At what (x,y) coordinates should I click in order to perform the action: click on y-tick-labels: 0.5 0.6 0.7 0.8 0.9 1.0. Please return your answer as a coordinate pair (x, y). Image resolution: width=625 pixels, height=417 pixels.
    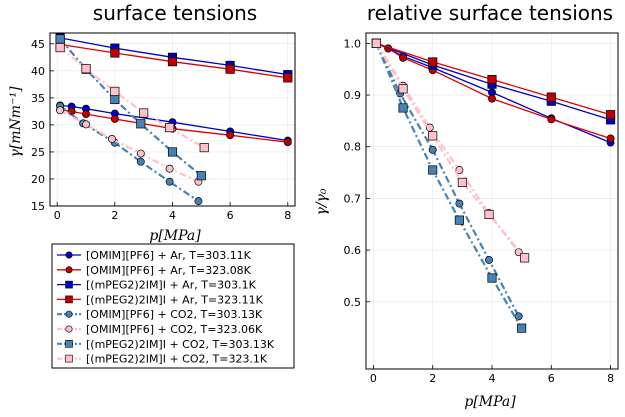
    Looking at the image, I should click on (353, 172).